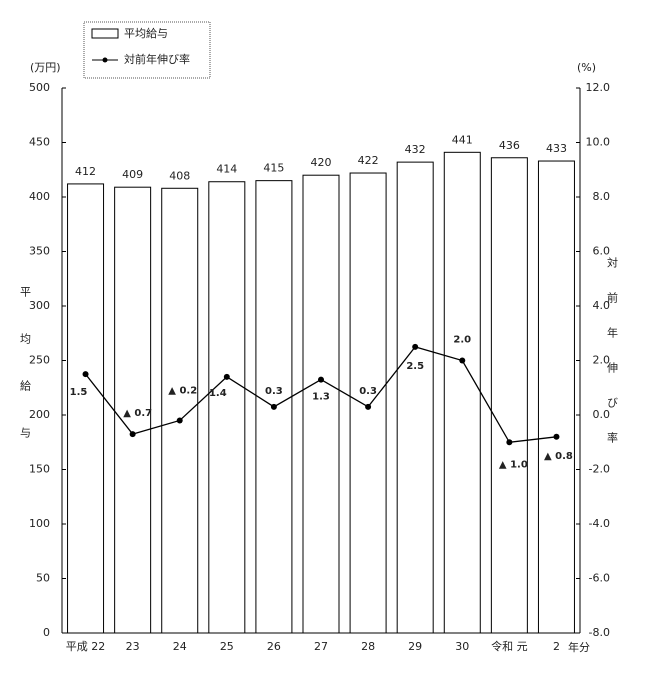  I want to click on y-tick-label: 300, so click(39, 305).